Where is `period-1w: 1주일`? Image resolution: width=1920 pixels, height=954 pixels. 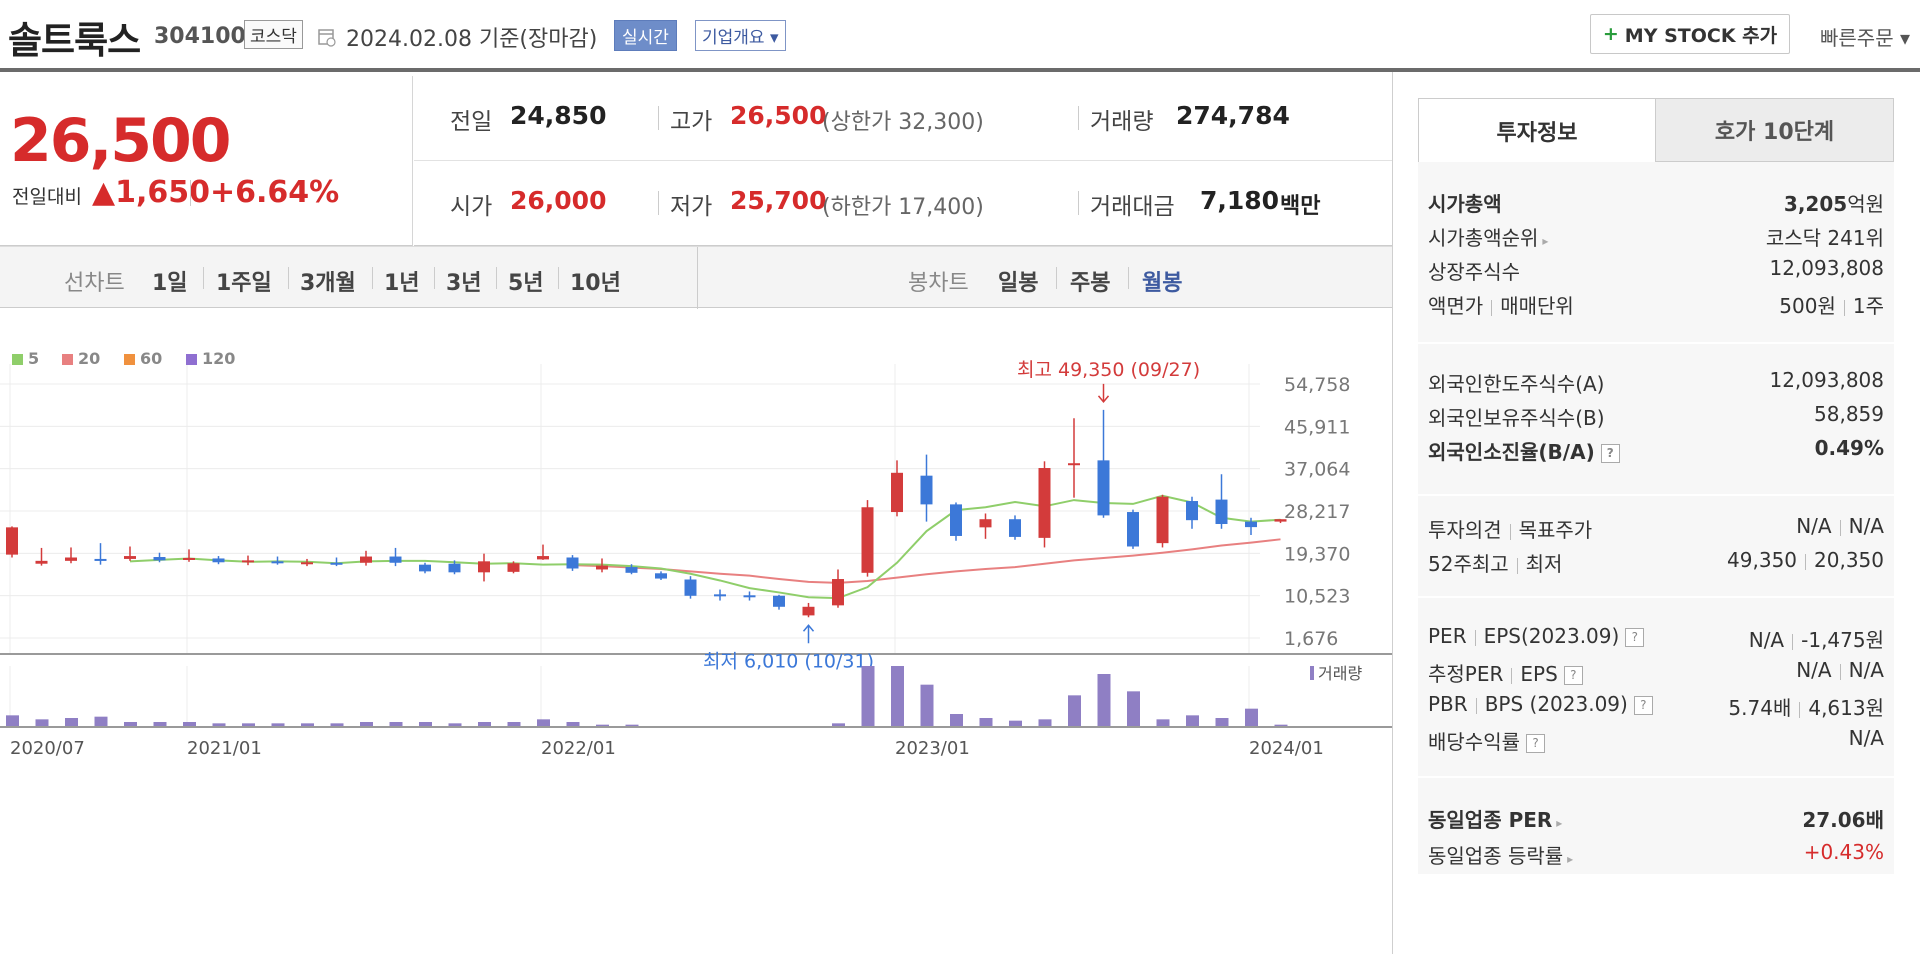 period-1w: 1주일 is located at coordinates (244, 283).